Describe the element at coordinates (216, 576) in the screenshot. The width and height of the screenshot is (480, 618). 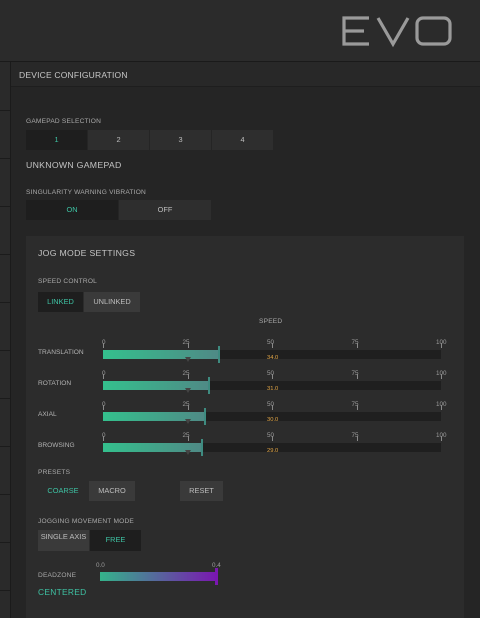
I see `deadzone-handle` at that location.